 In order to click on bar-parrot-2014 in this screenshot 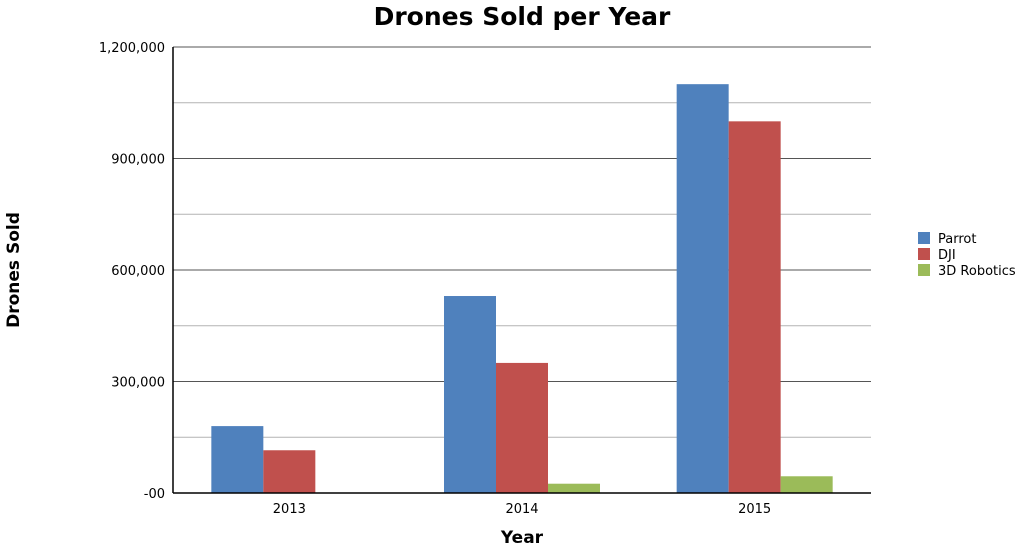, I will do `click(470, 394)`.